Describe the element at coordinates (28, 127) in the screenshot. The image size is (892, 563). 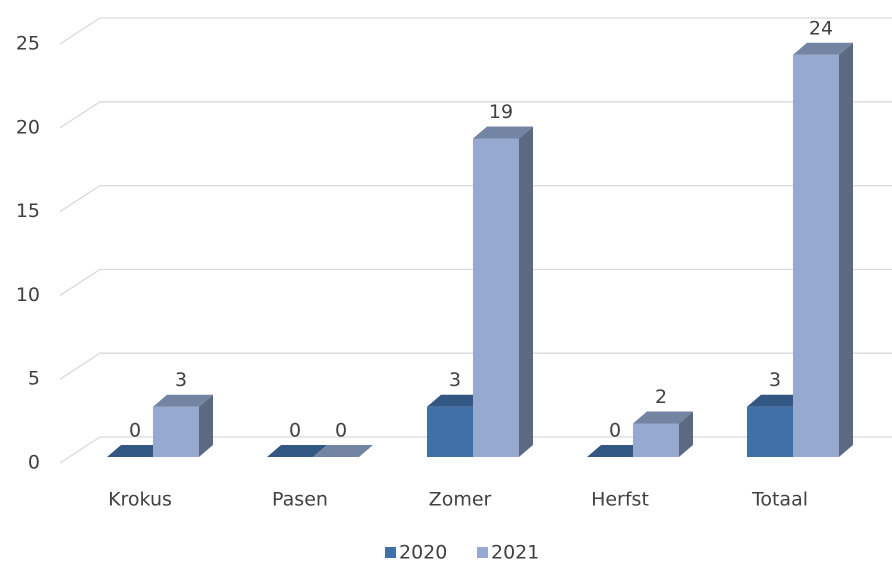
I see `y-tick-label: 20` at that location.